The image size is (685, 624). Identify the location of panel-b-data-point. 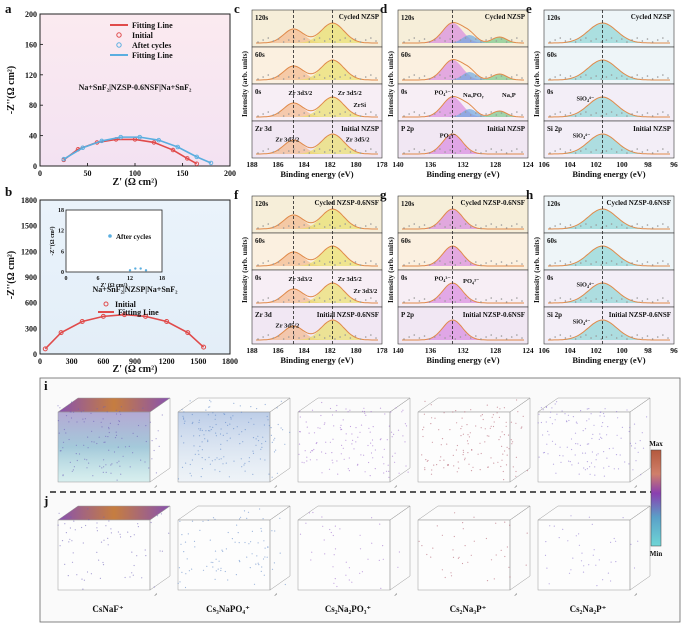
(103, 316).